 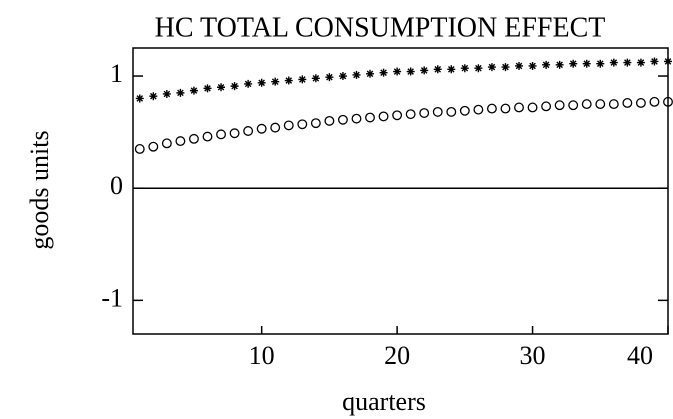 What do you see at coordinates (116, 73) in the screenshot?
I see `y-tick-label: 1` at bounding box center [116, 73].